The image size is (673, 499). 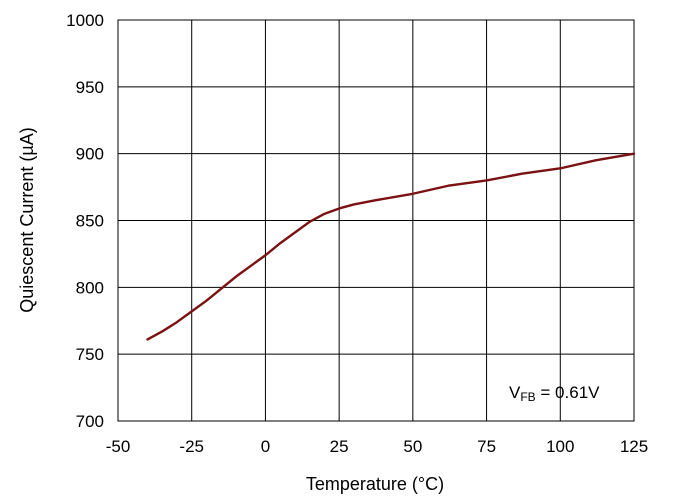 What do you see at coordinates (560, 446) in the screenshot?
I see `x-tick-label: 100` at bounding box center [560, 446].